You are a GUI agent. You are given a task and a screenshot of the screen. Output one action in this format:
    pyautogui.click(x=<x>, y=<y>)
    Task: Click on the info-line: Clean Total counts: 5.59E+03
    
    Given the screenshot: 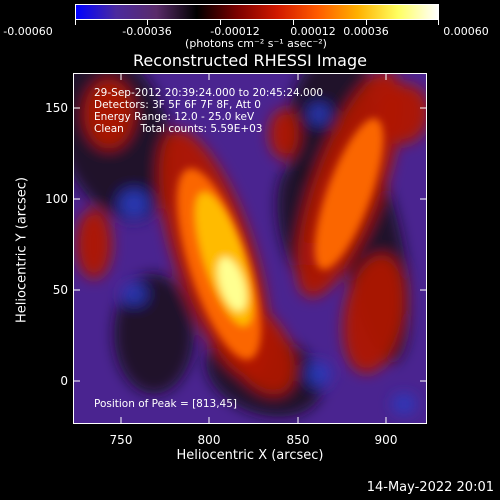 What is the action you would take?
    pyautogui.click(x=178, y=129)
    